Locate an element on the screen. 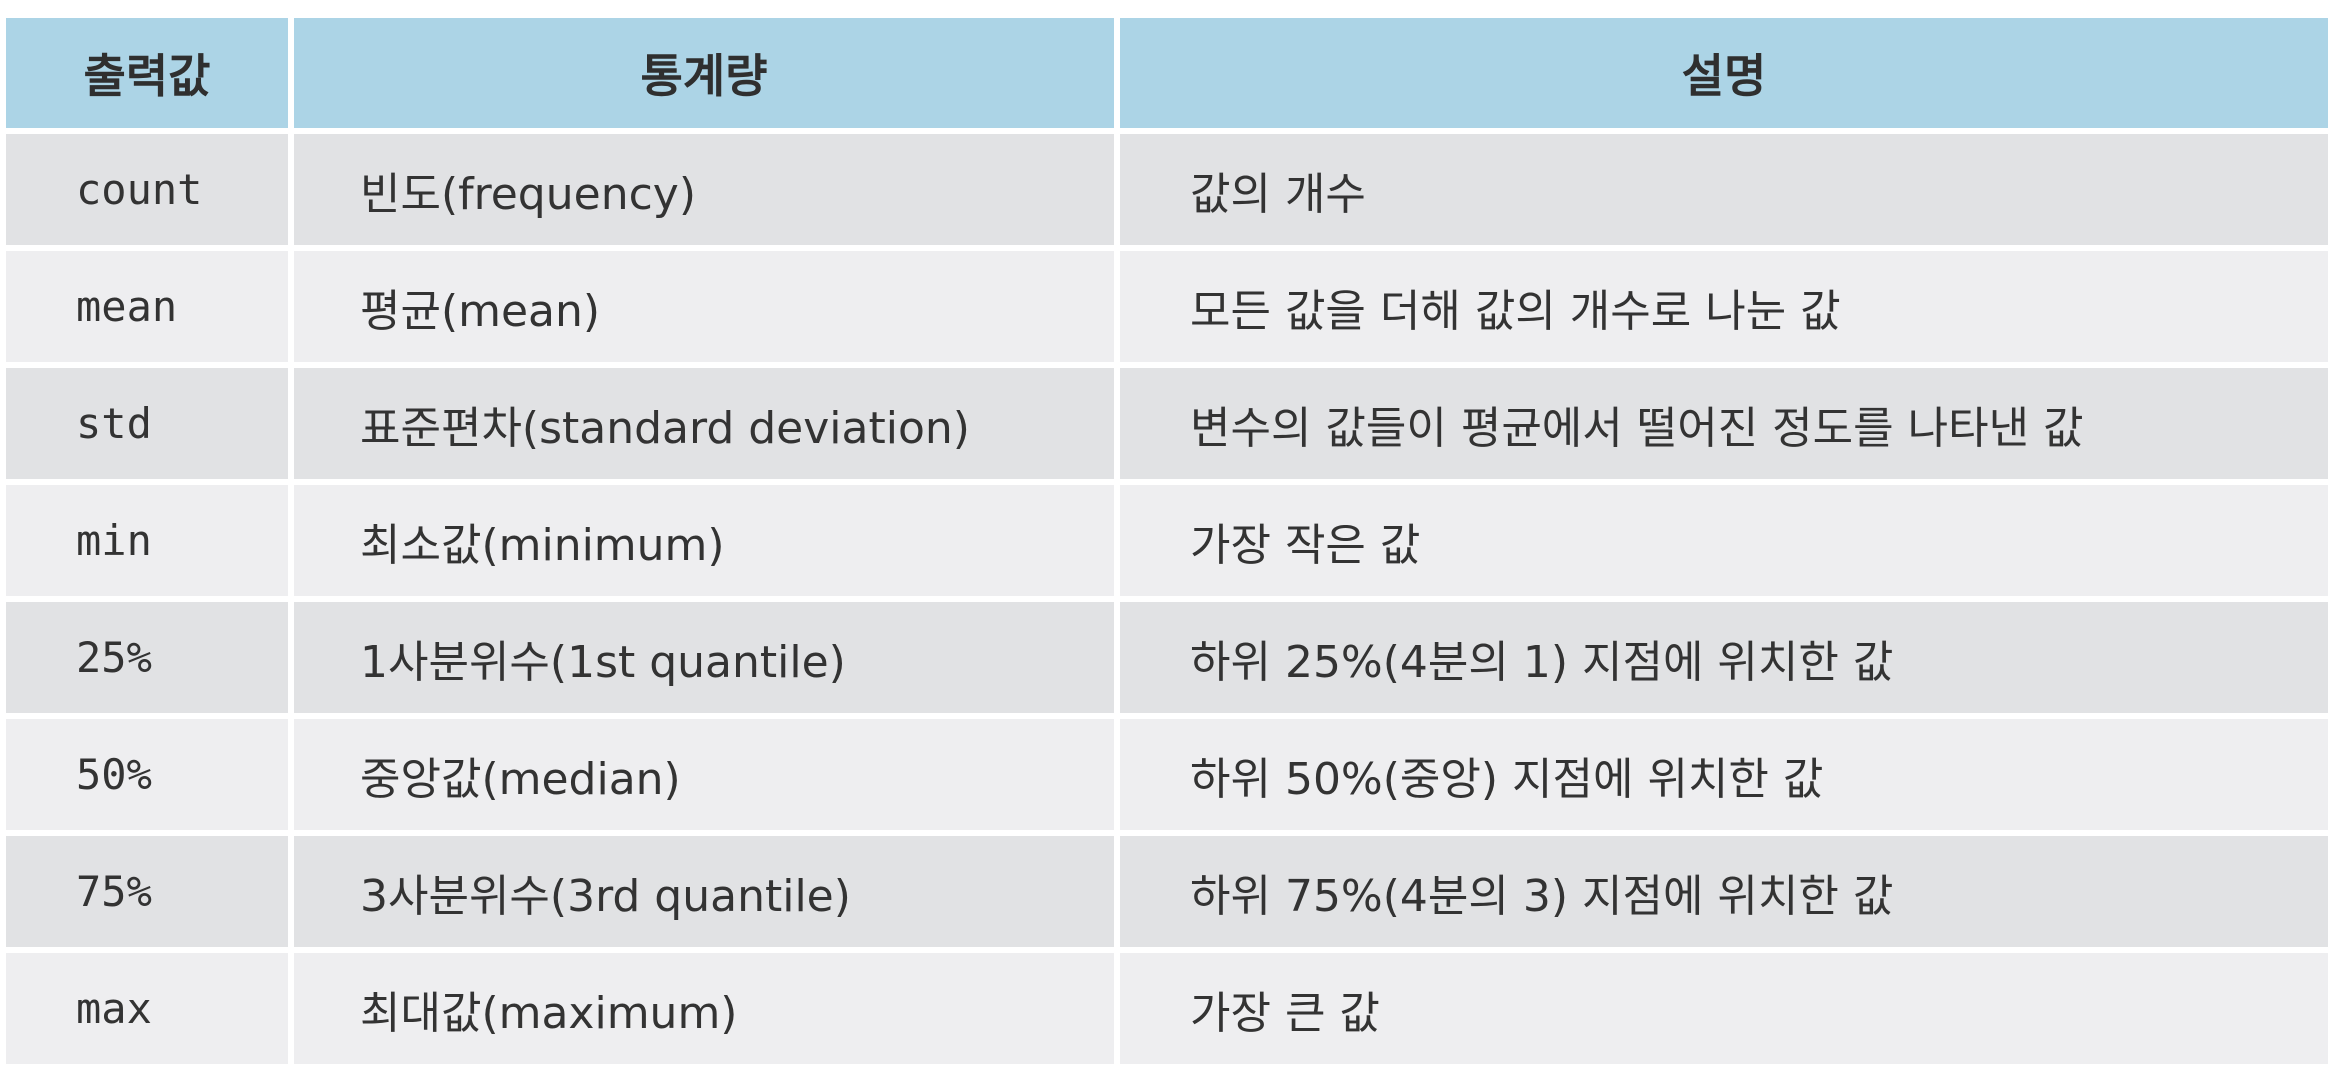 The width and height of the screenshot is (2329, 1070). statistic-cell: 중앙값(median) is located at coordinates (704, 774).